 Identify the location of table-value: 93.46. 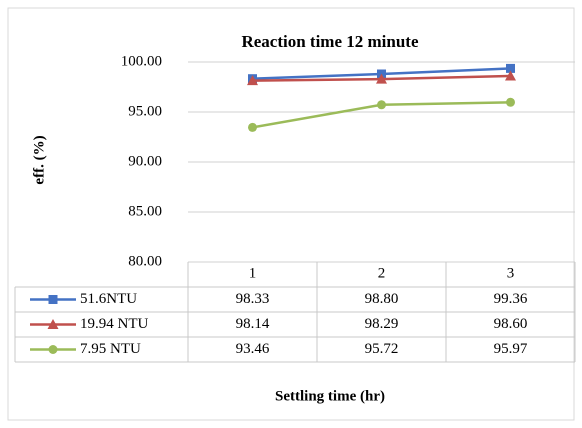
(253, 349).